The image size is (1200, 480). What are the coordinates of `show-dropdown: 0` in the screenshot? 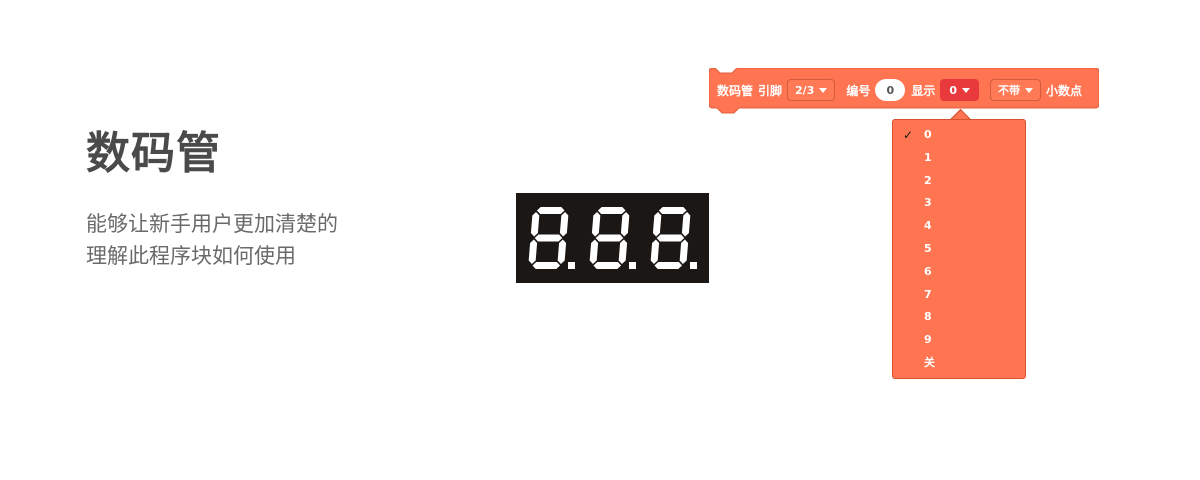 It's located at (960, 90).